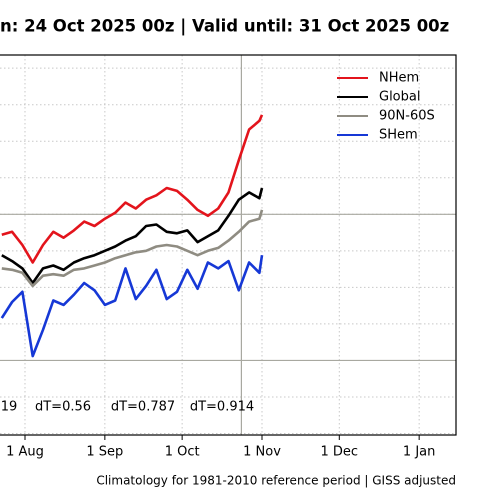  I want to click on dt-annotation: 19, so click(9, 407).